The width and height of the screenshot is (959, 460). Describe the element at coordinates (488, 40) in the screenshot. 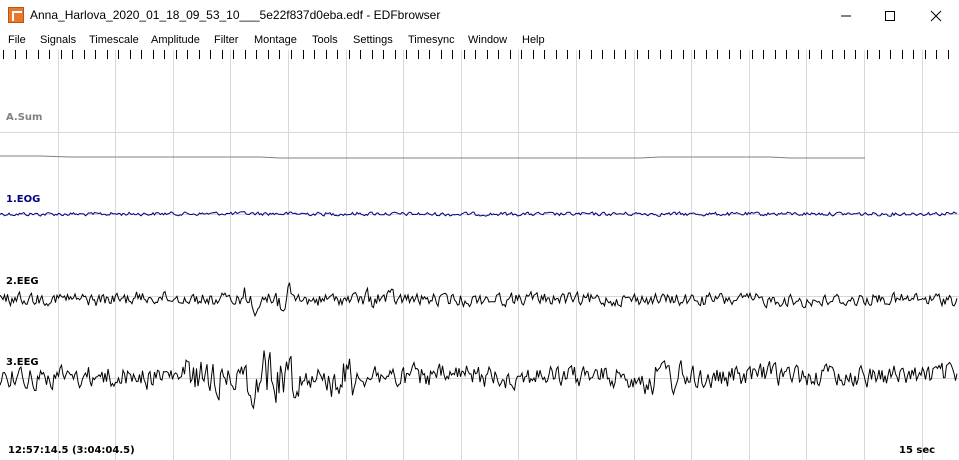

I see `menu-window: Window` at that location.